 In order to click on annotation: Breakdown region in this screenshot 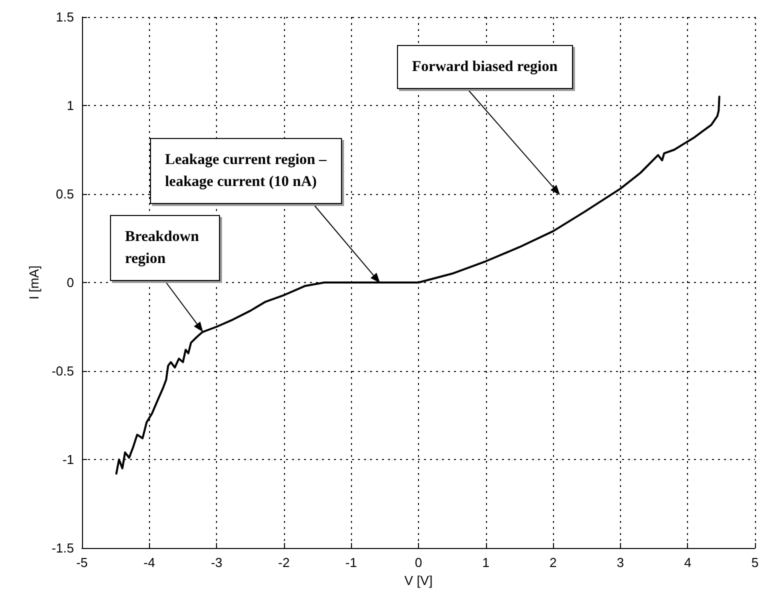, I will do `click(165, 248)`.